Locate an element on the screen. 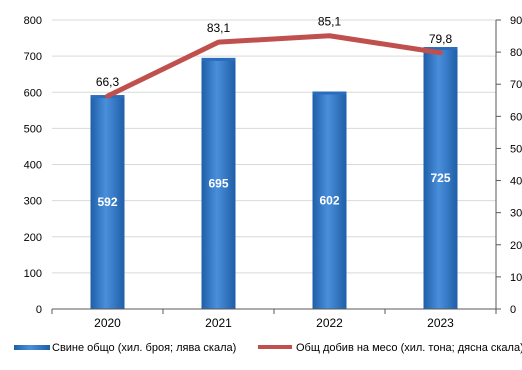  x-tick-label: 2023 is located at coordinates (440, 323).